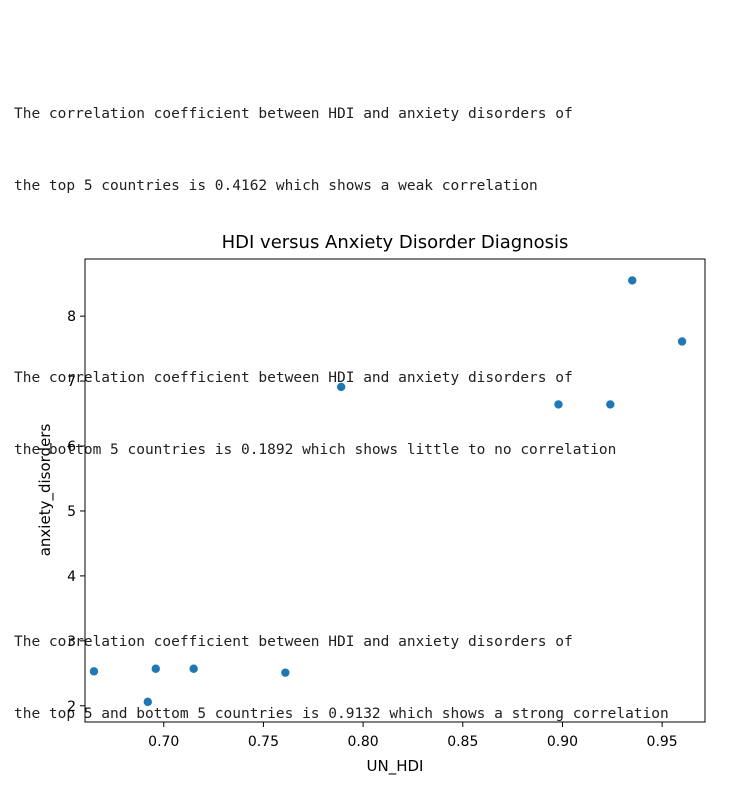 Image resolution: width=742 pixels, height=798 pixels. I want to click on y-tick-label: 5, so click(71, 512).